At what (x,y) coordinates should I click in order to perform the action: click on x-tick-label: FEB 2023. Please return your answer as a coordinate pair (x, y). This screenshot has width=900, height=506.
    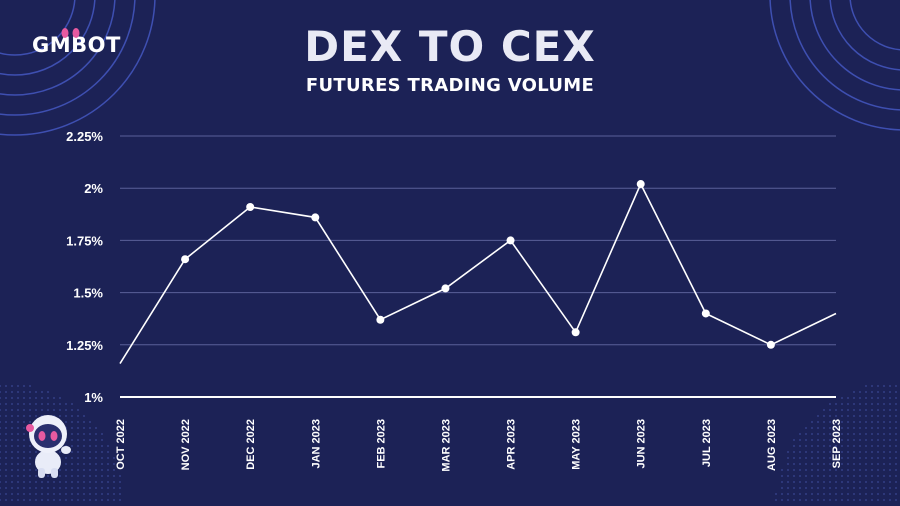
    Looking at the image, I should click on (381, 444).